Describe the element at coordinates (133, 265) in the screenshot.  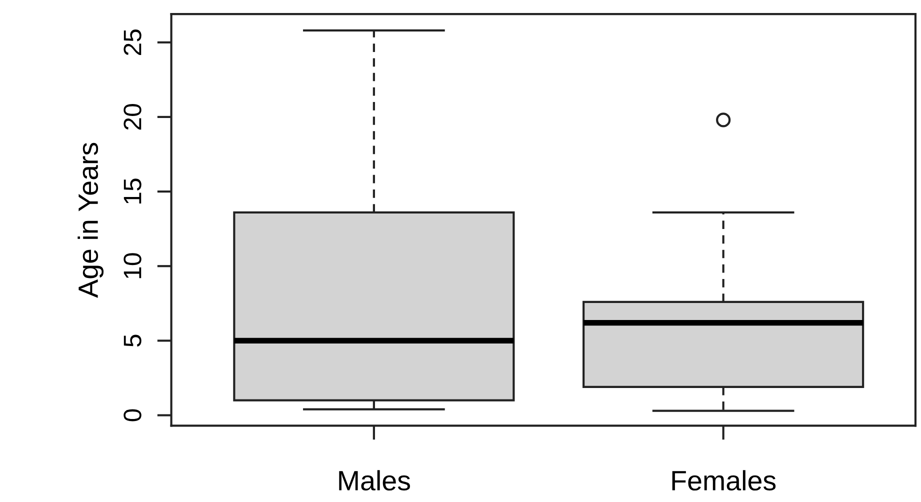
I see `y-tick-label: 10` at that location.